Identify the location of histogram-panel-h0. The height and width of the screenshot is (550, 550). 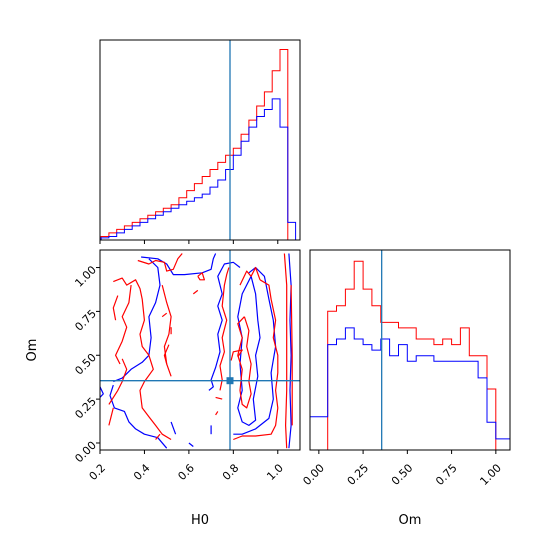
(200, 141).